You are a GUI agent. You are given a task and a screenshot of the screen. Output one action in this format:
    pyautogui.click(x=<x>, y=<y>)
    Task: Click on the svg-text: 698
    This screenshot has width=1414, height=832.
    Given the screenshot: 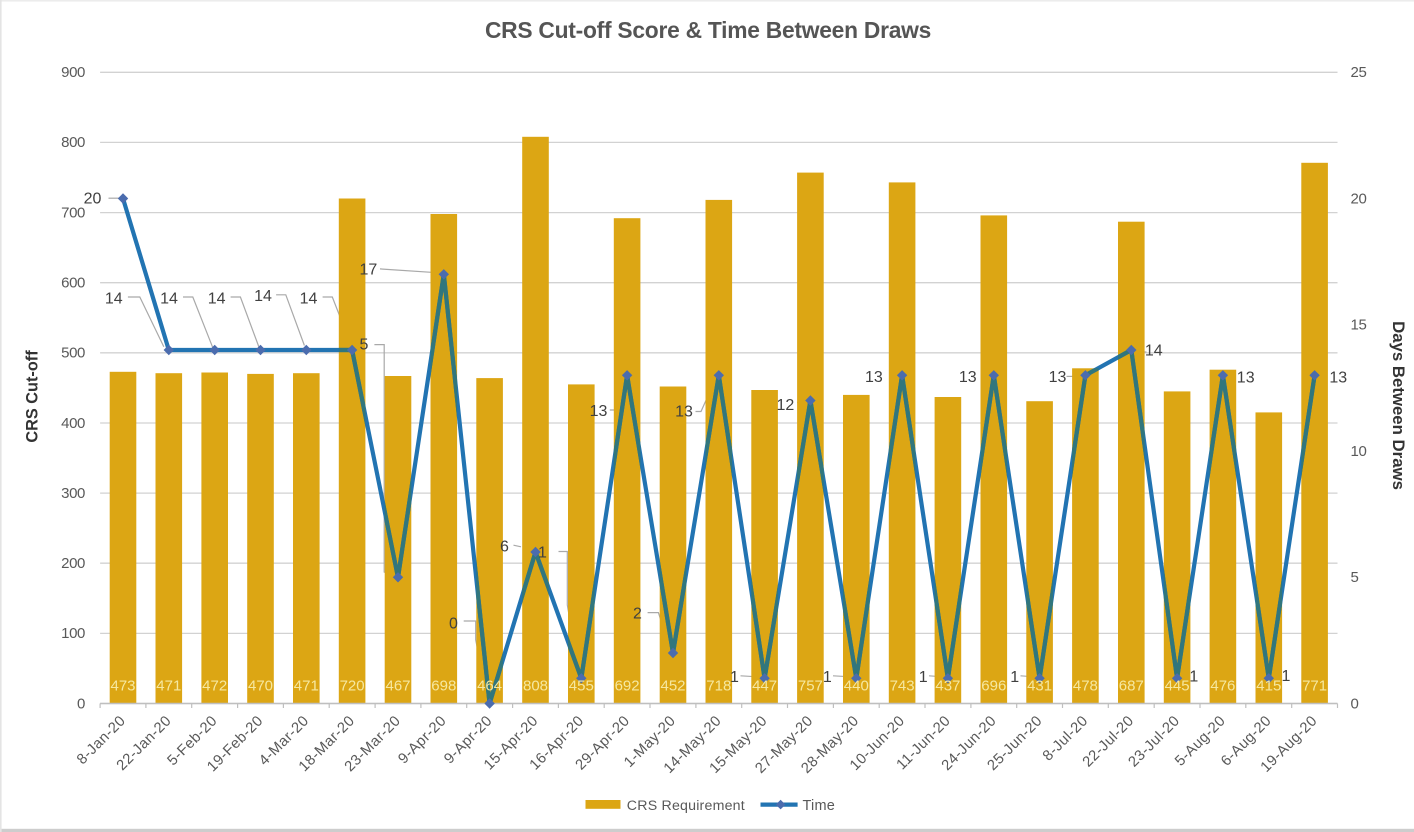 What is the action you would take?
    pyautogui.click(x=443, y=686)
    